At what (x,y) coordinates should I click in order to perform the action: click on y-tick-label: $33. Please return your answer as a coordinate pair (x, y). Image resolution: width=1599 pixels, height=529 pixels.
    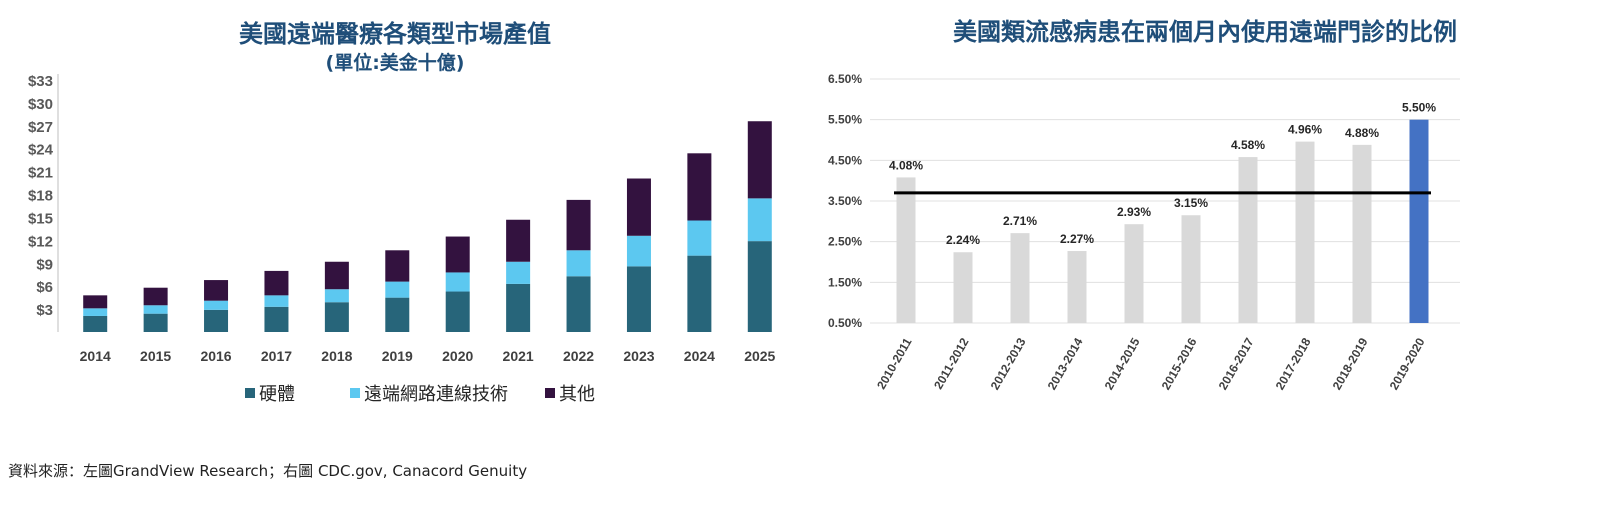
    Looking at the image, I should click on (40, 81).